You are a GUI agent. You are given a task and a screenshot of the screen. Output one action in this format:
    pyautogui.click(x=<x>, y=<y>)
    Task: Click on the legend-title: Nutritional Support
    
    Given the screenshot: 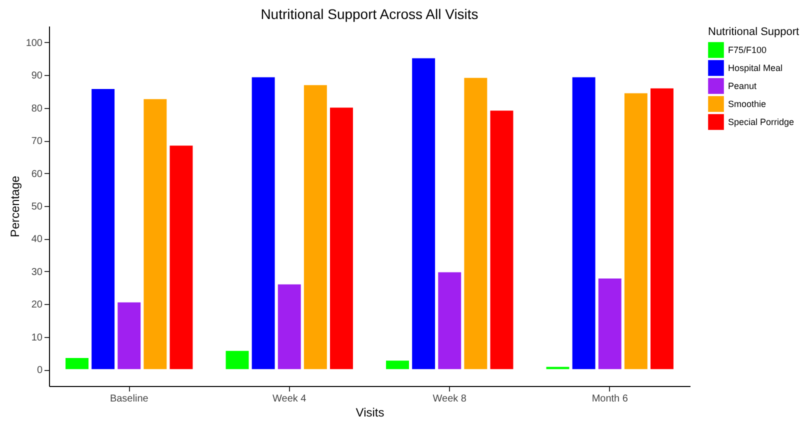 What is the action you would take?
    pyautogui.click(x=754, y=32)
    